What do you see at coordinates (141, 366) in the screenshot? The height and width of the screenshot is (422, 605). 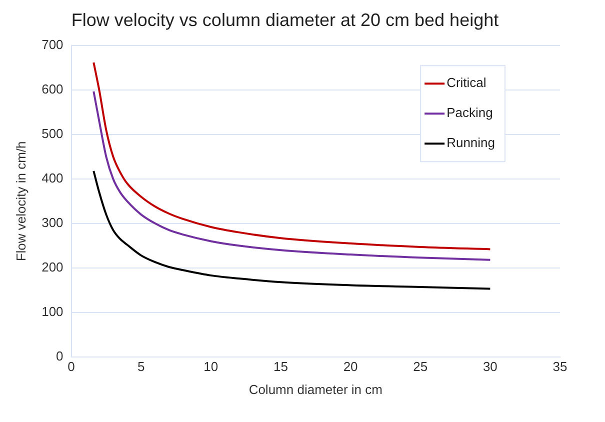 I see `x-tick-label: 5` at bounding box center [141, 366].